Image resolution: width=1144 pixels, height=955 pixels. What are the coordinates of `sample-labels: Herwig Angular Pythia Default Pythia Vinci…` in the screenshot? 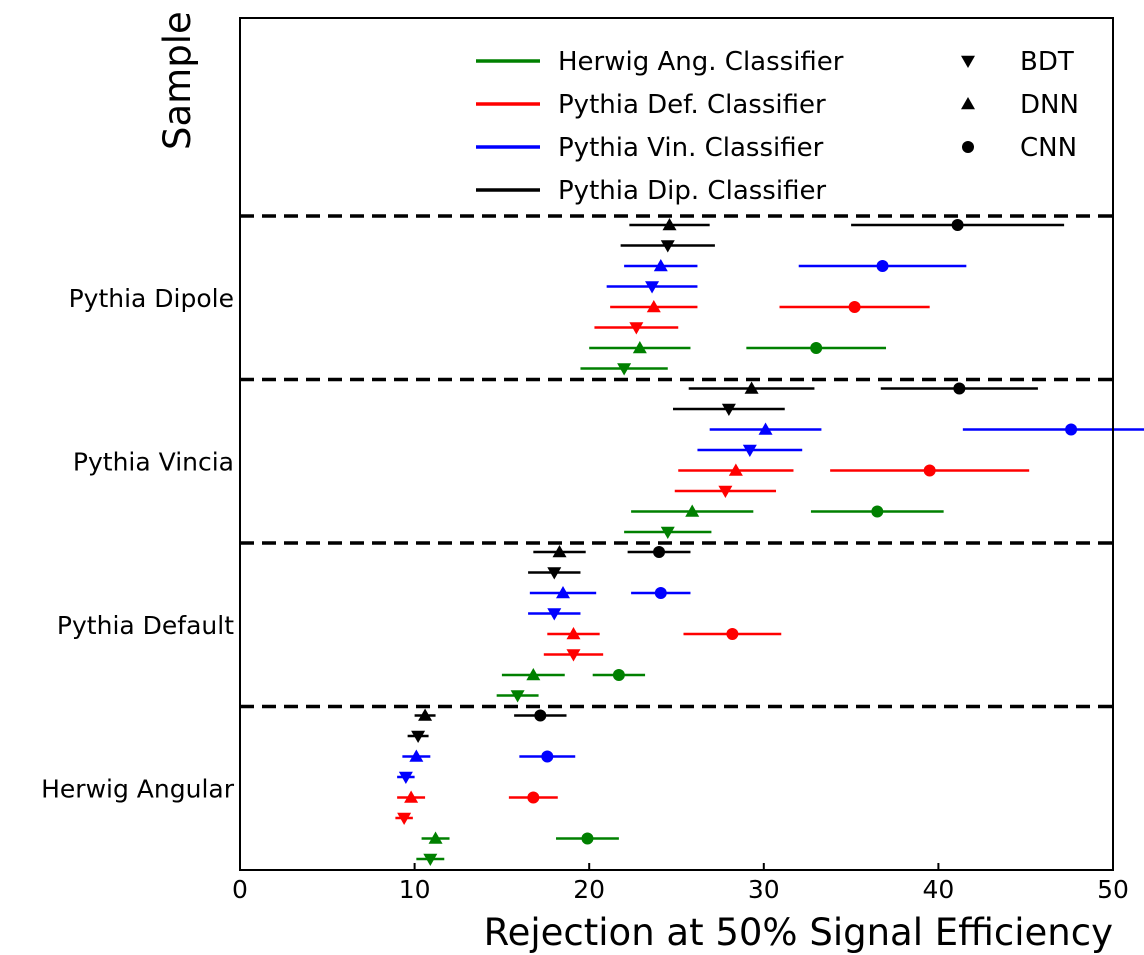 It's located at (138, 544).